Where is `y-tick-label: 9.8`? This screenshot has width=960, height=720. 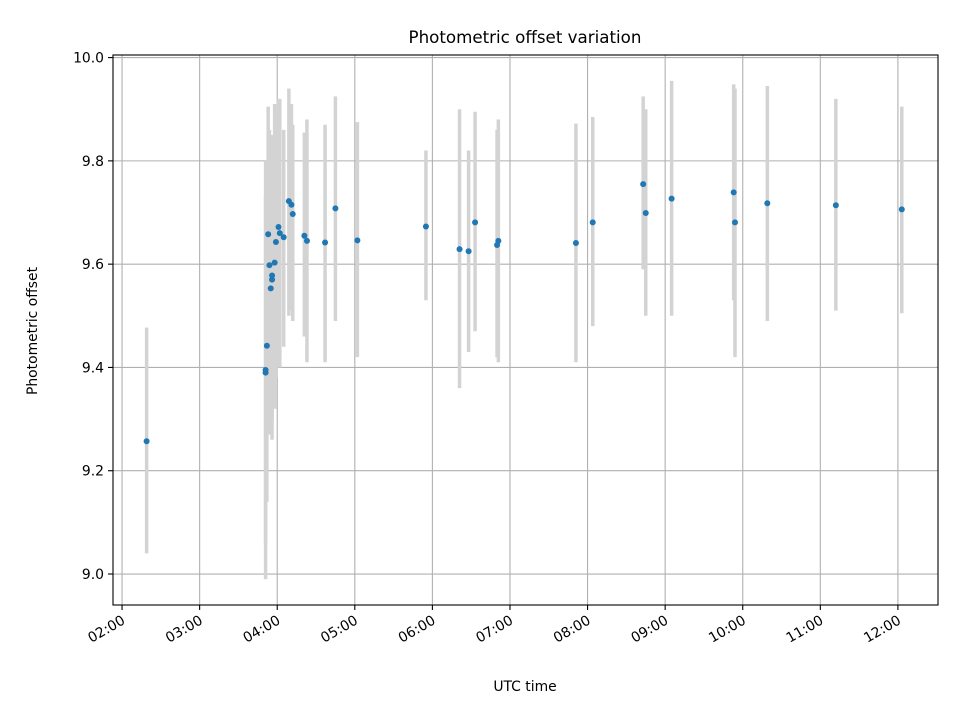
y-tick-label: 9.8 is located at coordinates (93, 162).